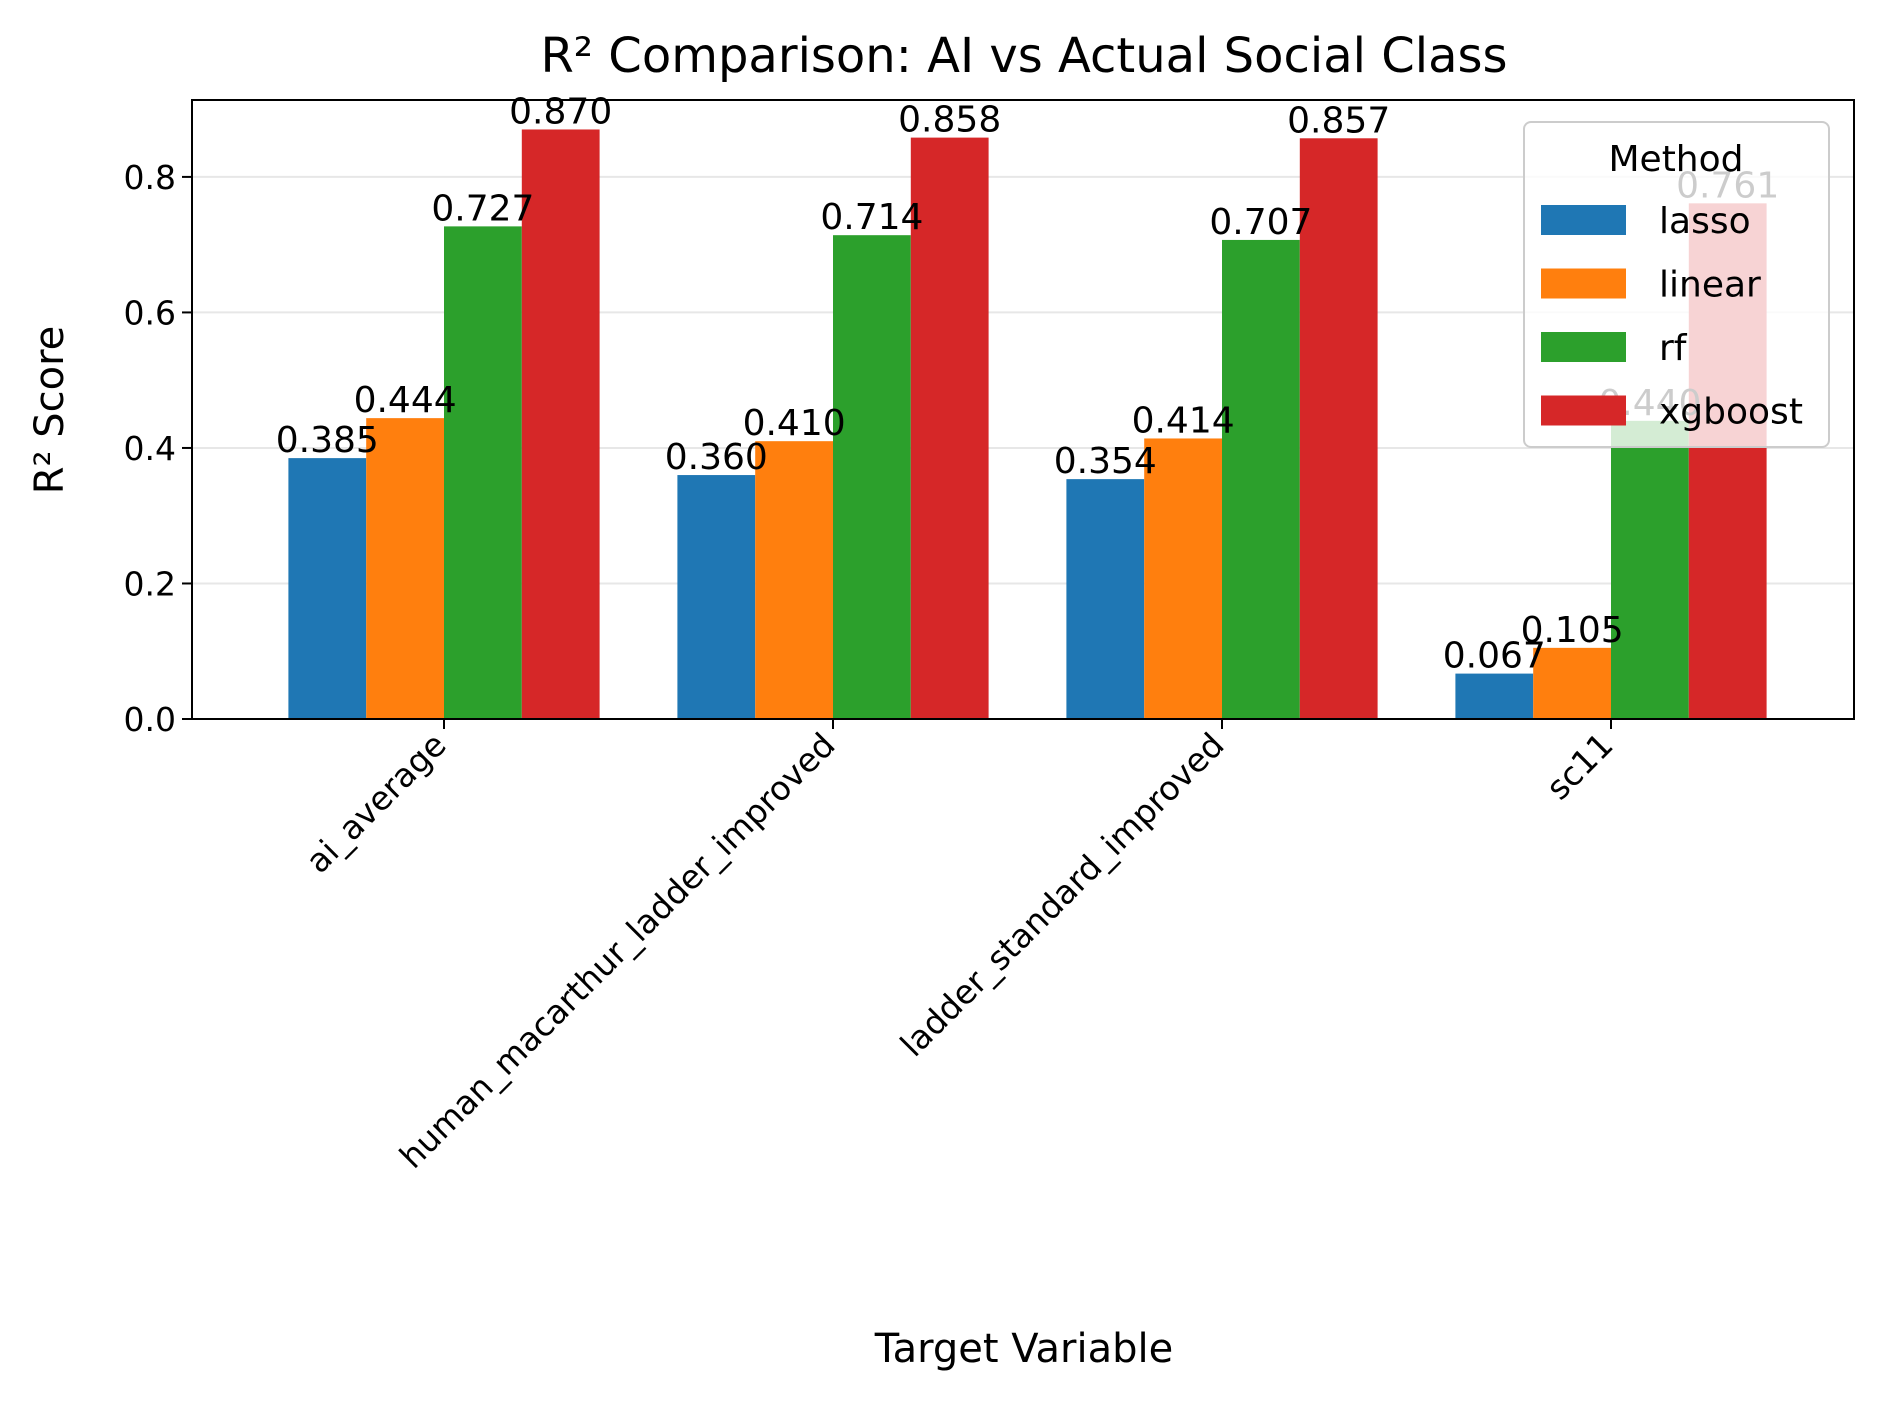  What do you see at coordinates (1062, 894) in the screenshot?
I see `x-tick-label: ladder_standard_improved` at bounding box center [1062, 894].